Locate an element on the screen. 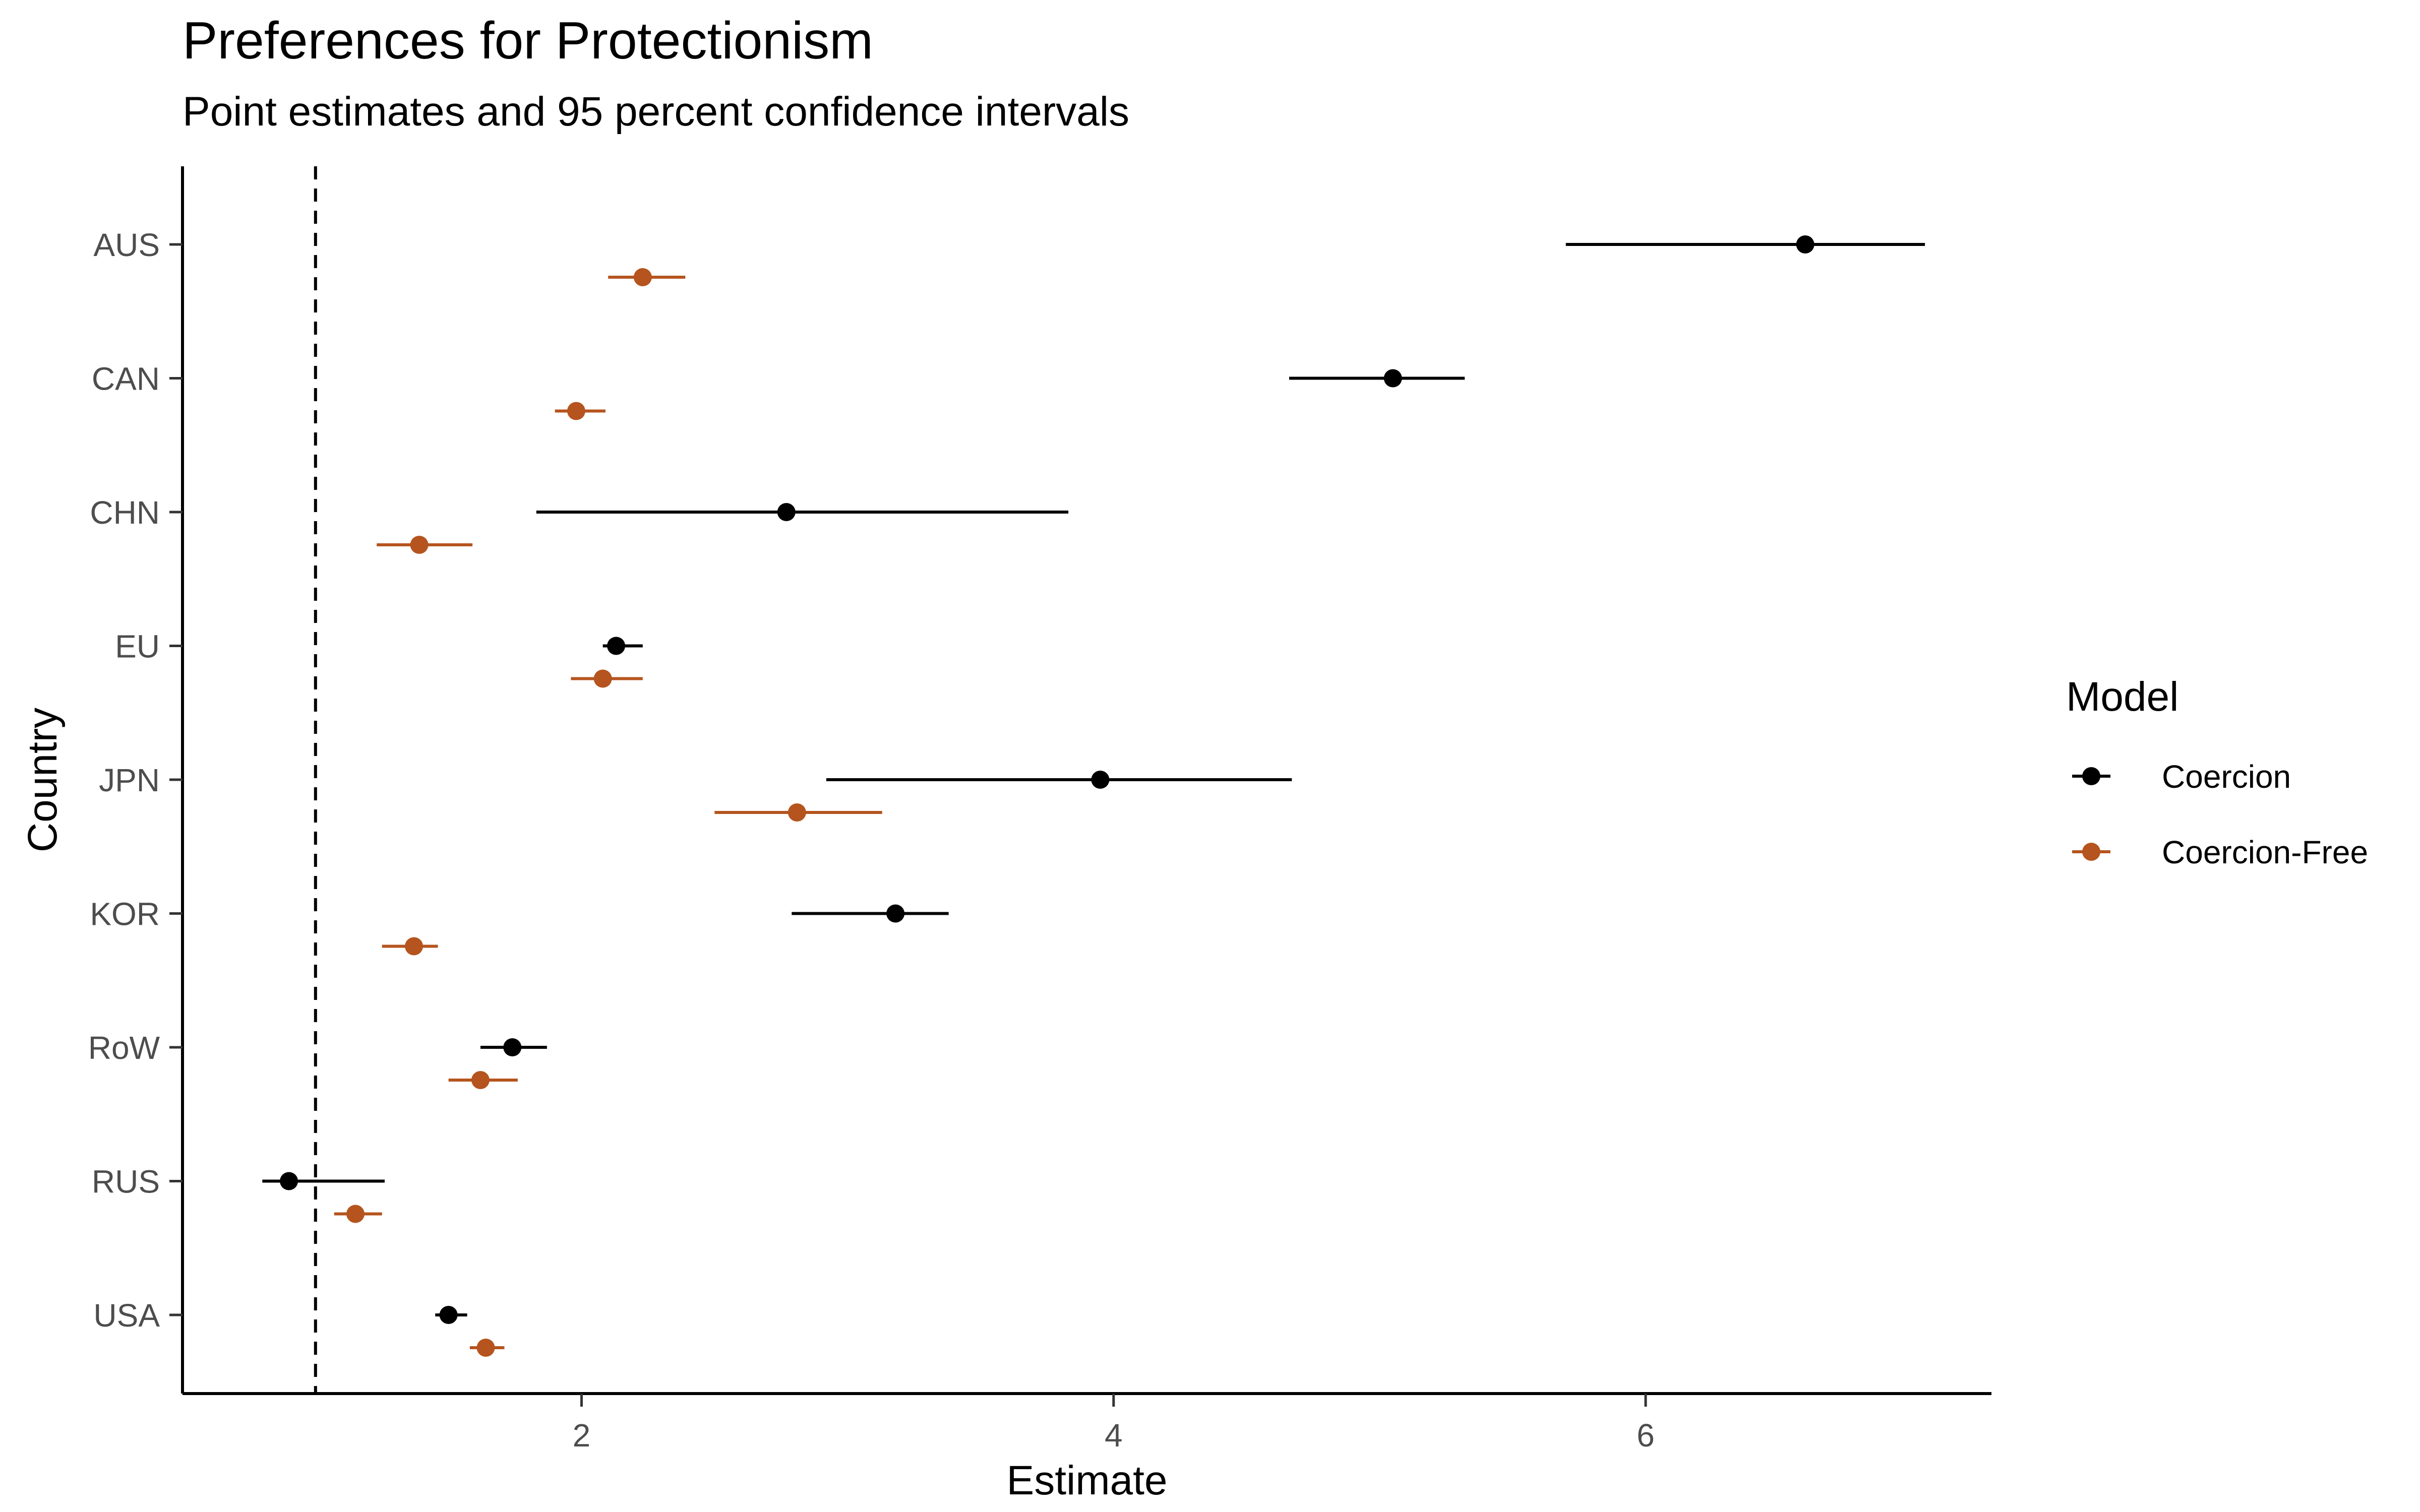  y-tick-label: AUS is located at coordinates (126, 245).